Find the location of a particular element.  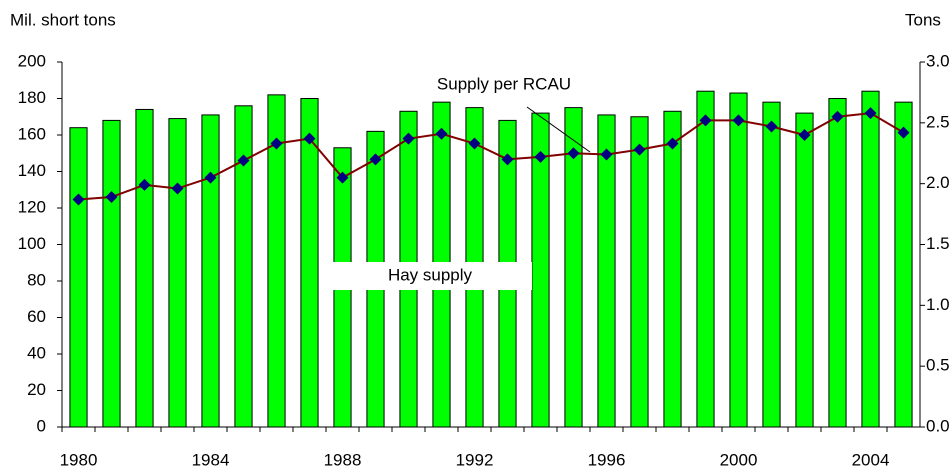

y2-tick-label: 1.0 is located at coordinates (938, 304).